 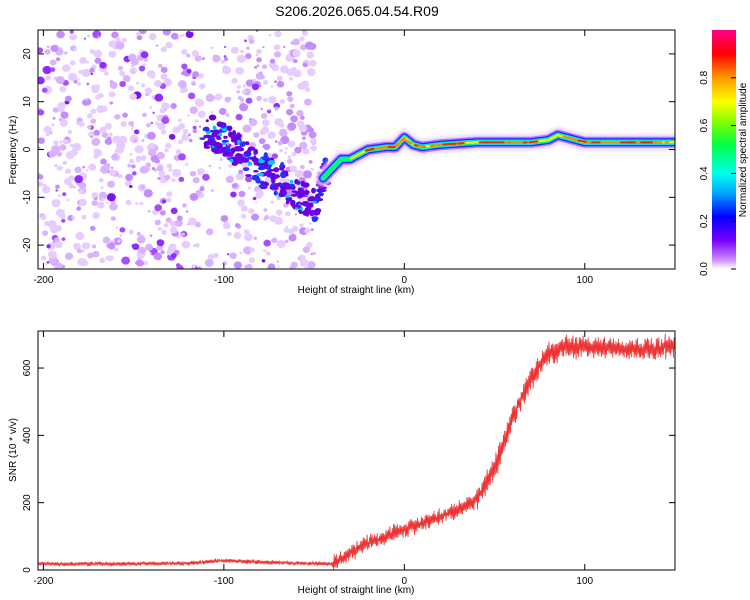 What do you see at coordinates (717, 173) in the screenshot?
I see `colorbar-ticks: 0.0 0.2 0.4 0.6 0.8` at bounding box center [717, 173].